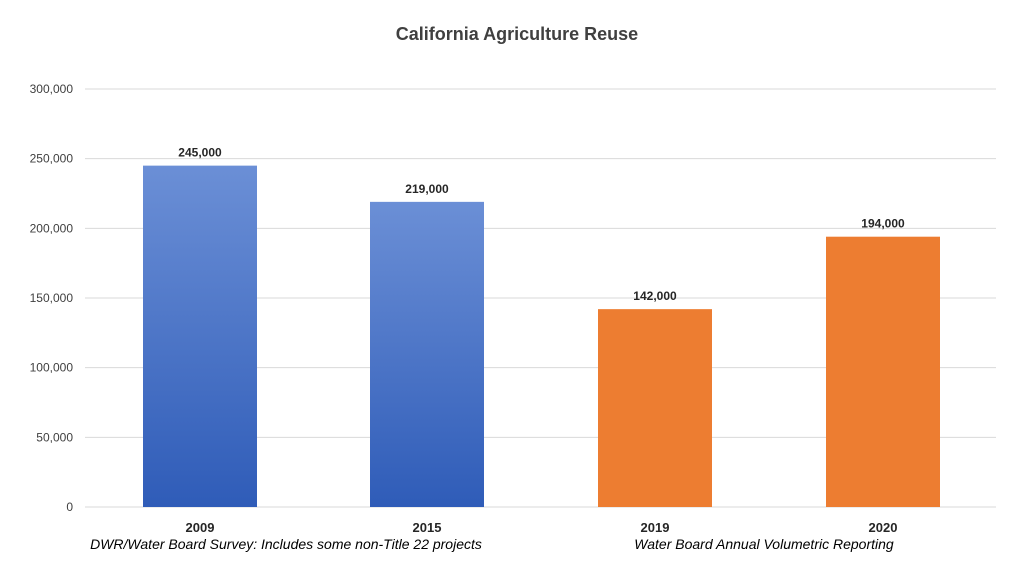  I want to click on x-tick-label-2019: 2019, so click(655, 527).